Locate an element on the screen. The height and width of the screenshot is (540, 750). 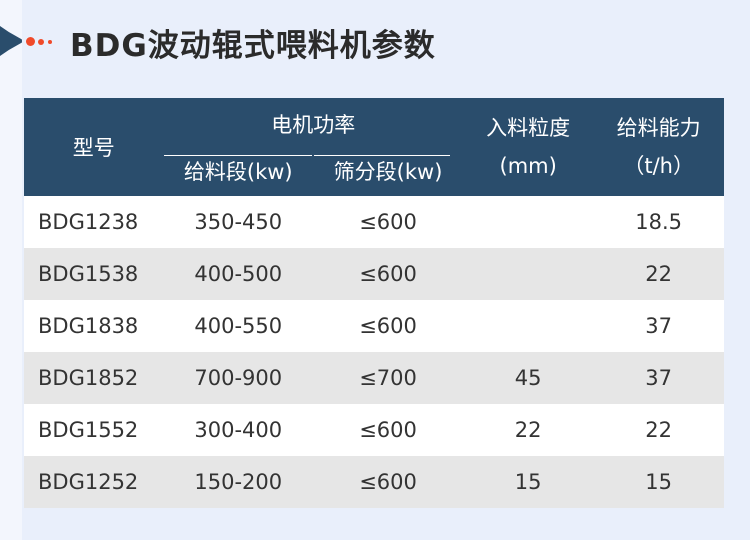
cell-capacity: 15 is located at coordinates (658, 482).